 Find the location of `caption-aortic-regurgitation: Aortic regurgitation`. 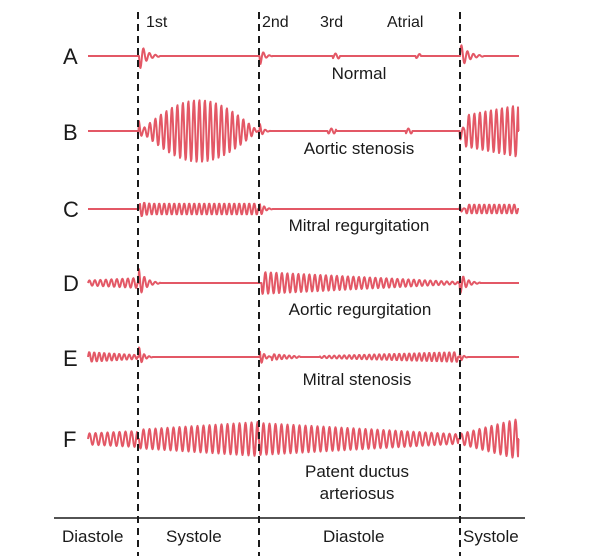

caption-aortic-regurgitation: Aortic regurgitation is located at coordinates (360, 309).